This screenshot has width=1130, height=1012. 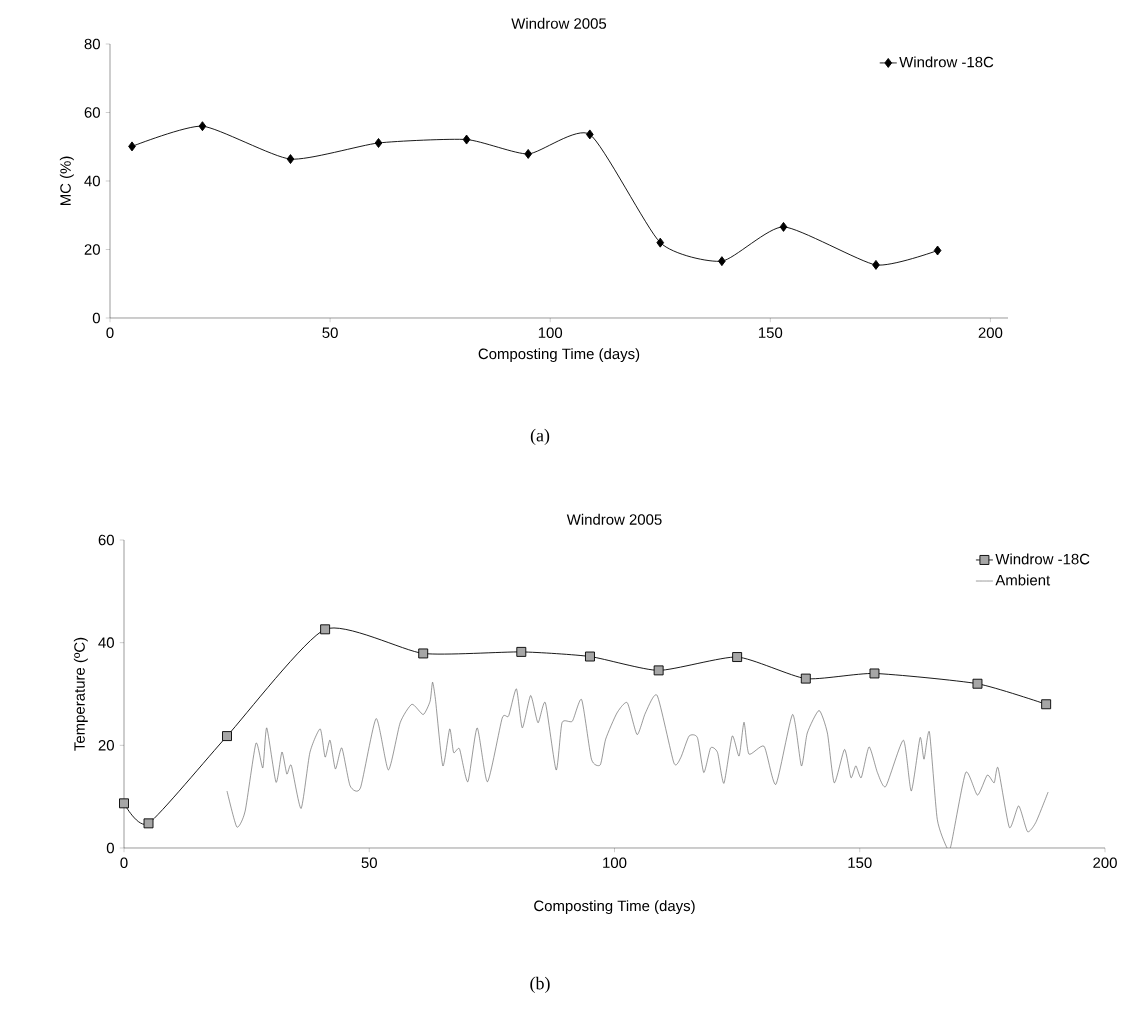 I want to click on x-tick-label: 0, so click(x=124, y=863).